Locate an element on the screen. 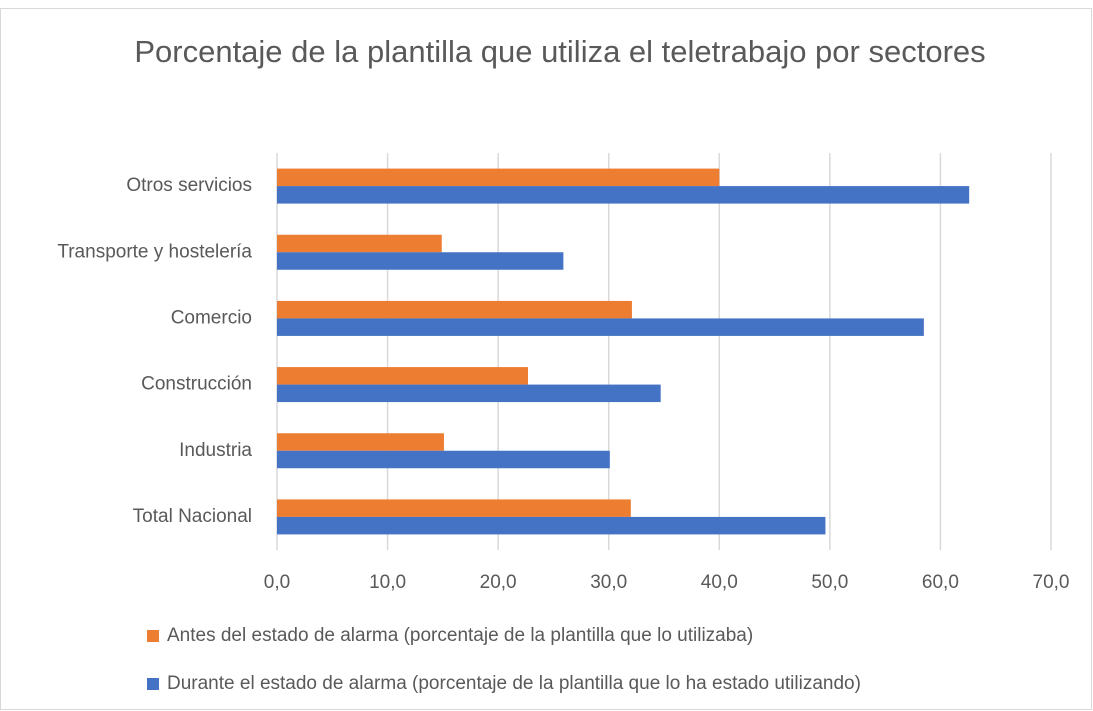 The image size is (1093, 711). y-tick-label: Otros servicios is located at coordinates (189, 185).